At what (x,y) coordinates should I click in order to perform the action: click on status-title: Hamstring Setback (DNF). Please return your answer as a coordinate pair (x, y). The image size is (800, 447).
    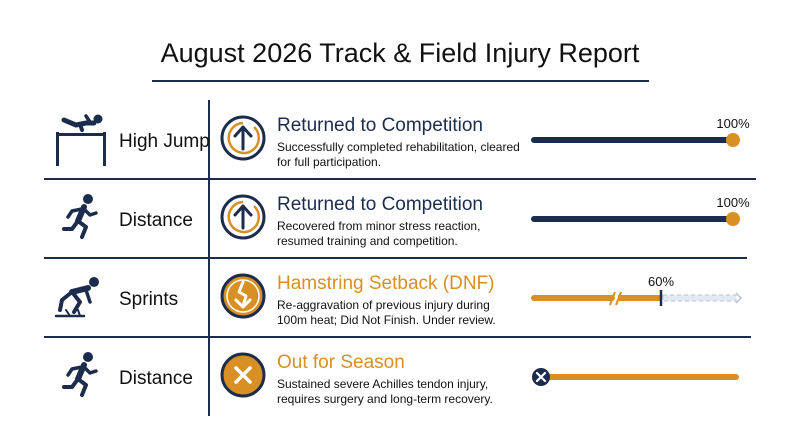
    Looking at the image, I should click on (386, 283).